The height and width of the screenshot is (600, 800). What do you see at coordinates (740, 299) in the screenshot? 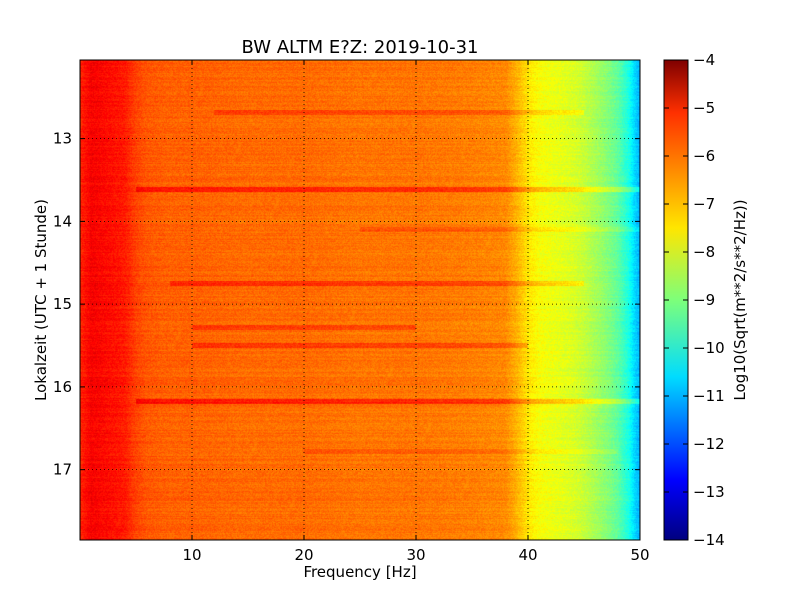
I see `colorbar-label: Log10(Sqrt(m**2/s**2/Hz))` at bounding box center [740, 299].